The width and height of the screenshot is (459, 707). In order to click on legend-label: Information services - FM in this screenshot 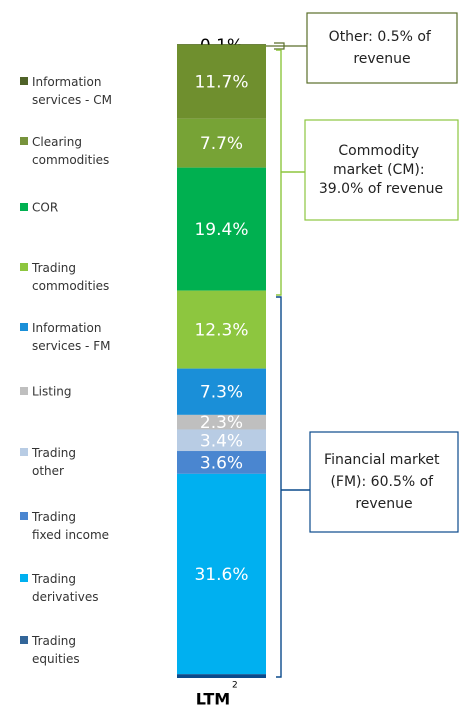, I will do `click(71, 337)`.